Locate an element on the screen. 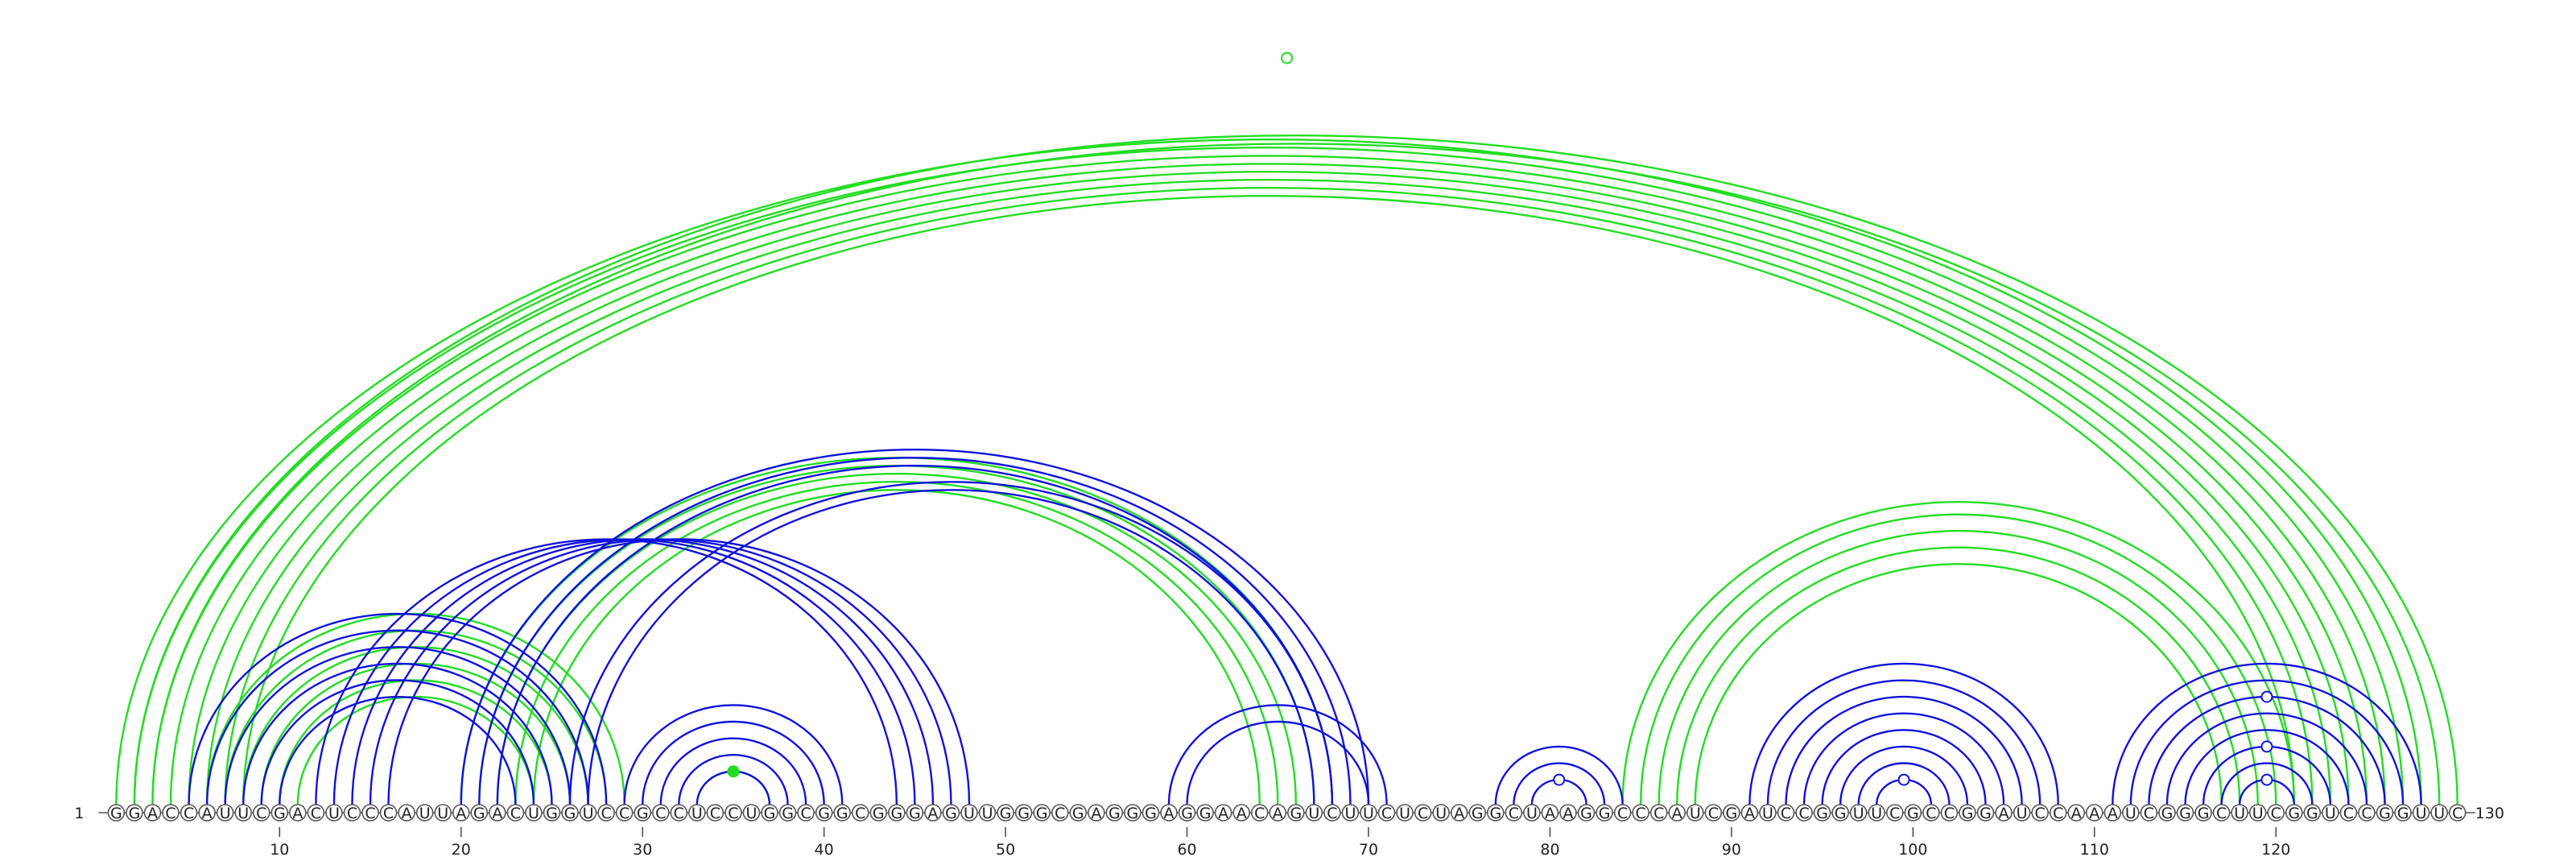 This screenshot has width=2576, height=857. axis-tick-label: 30 is located at coordinates (642, 849).